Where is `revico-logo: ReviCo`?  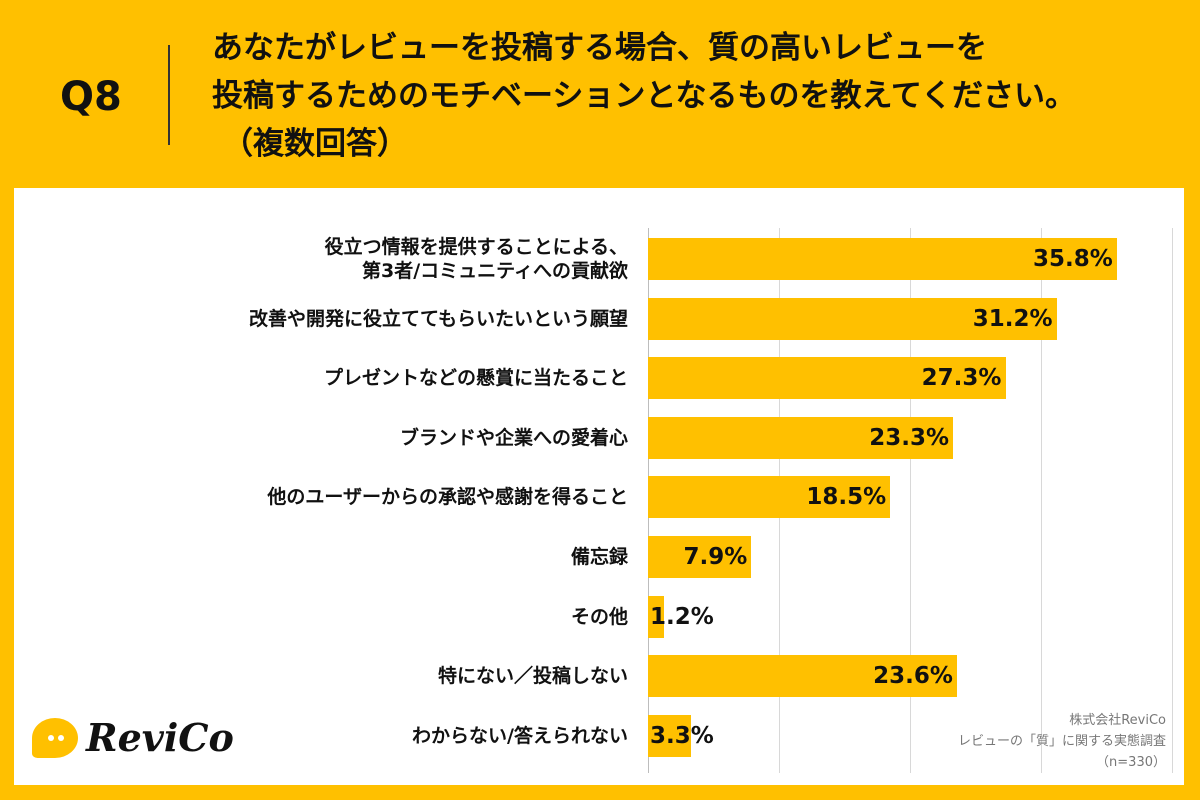 revico-logo: ReviCo is located at coordinates (133, 737).